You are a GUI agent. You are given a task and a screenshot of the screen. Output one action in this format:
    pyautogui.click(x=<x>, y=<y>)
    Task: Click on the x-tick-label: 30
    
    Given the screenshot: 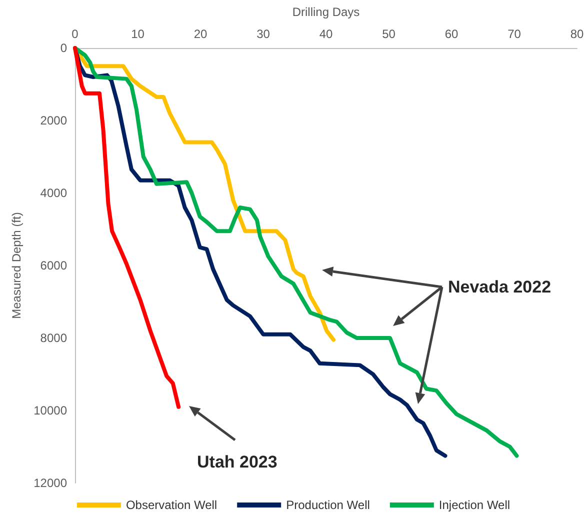 What is the action you would take?
    pyautogui.click(x=263, y=34)
    